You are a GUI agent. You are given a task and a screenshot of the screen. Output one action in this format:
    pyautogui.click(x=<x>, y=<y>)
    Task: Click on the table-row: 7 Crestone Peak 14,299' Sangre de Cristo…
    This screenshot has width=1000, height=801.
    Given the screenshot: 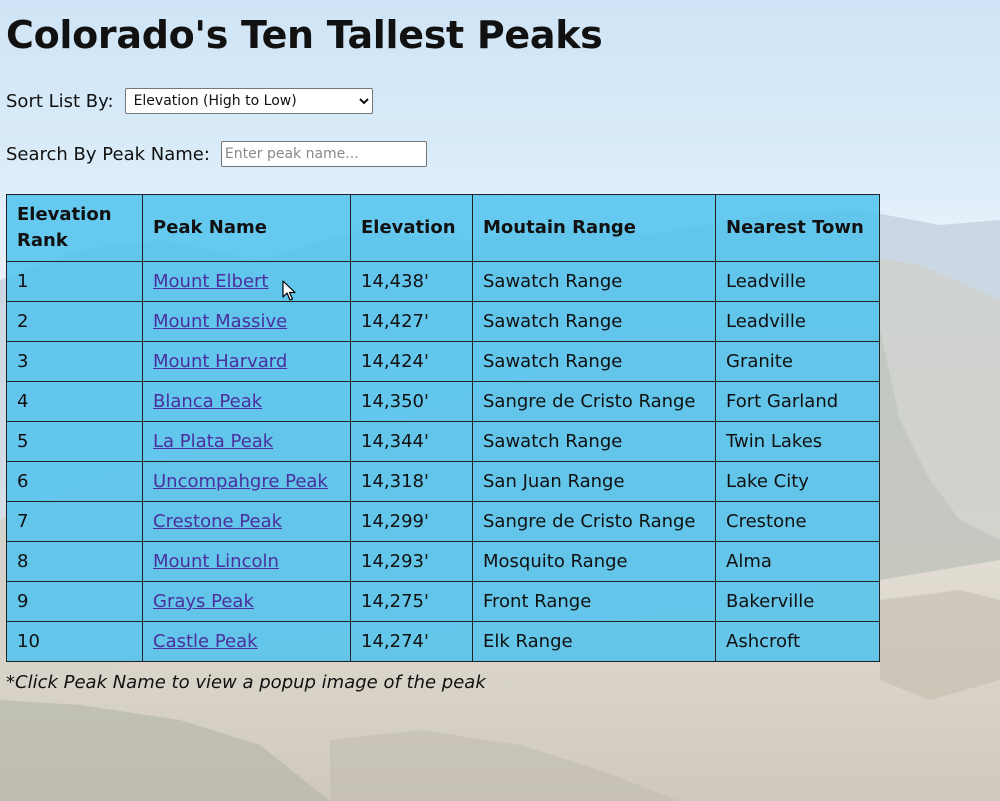 What is the action you would take?
    pyautogui.click(x=443, y=521)
    